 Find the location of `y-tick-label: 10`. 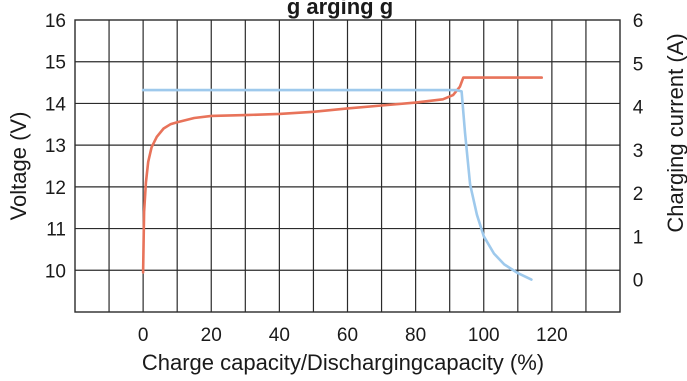

y-tick-label: 10 is located at coordinates (55, 271).